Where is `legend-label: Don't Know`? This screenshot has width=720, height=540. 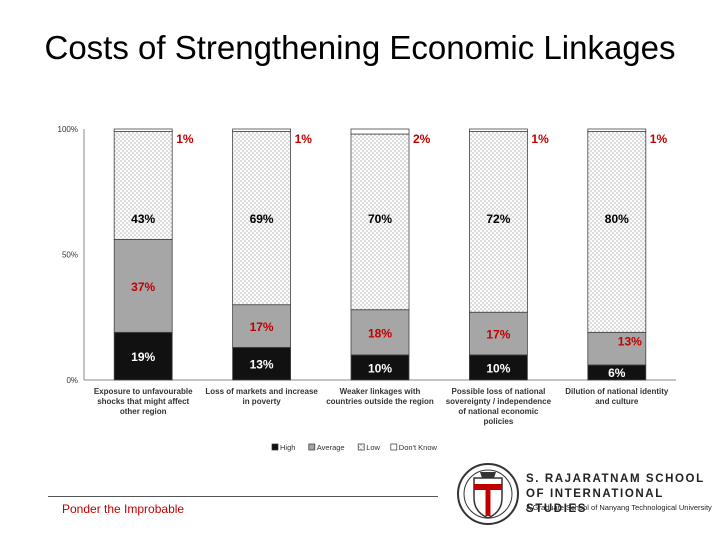
legend-label: Don't Know is located at coordinates (418, 447).